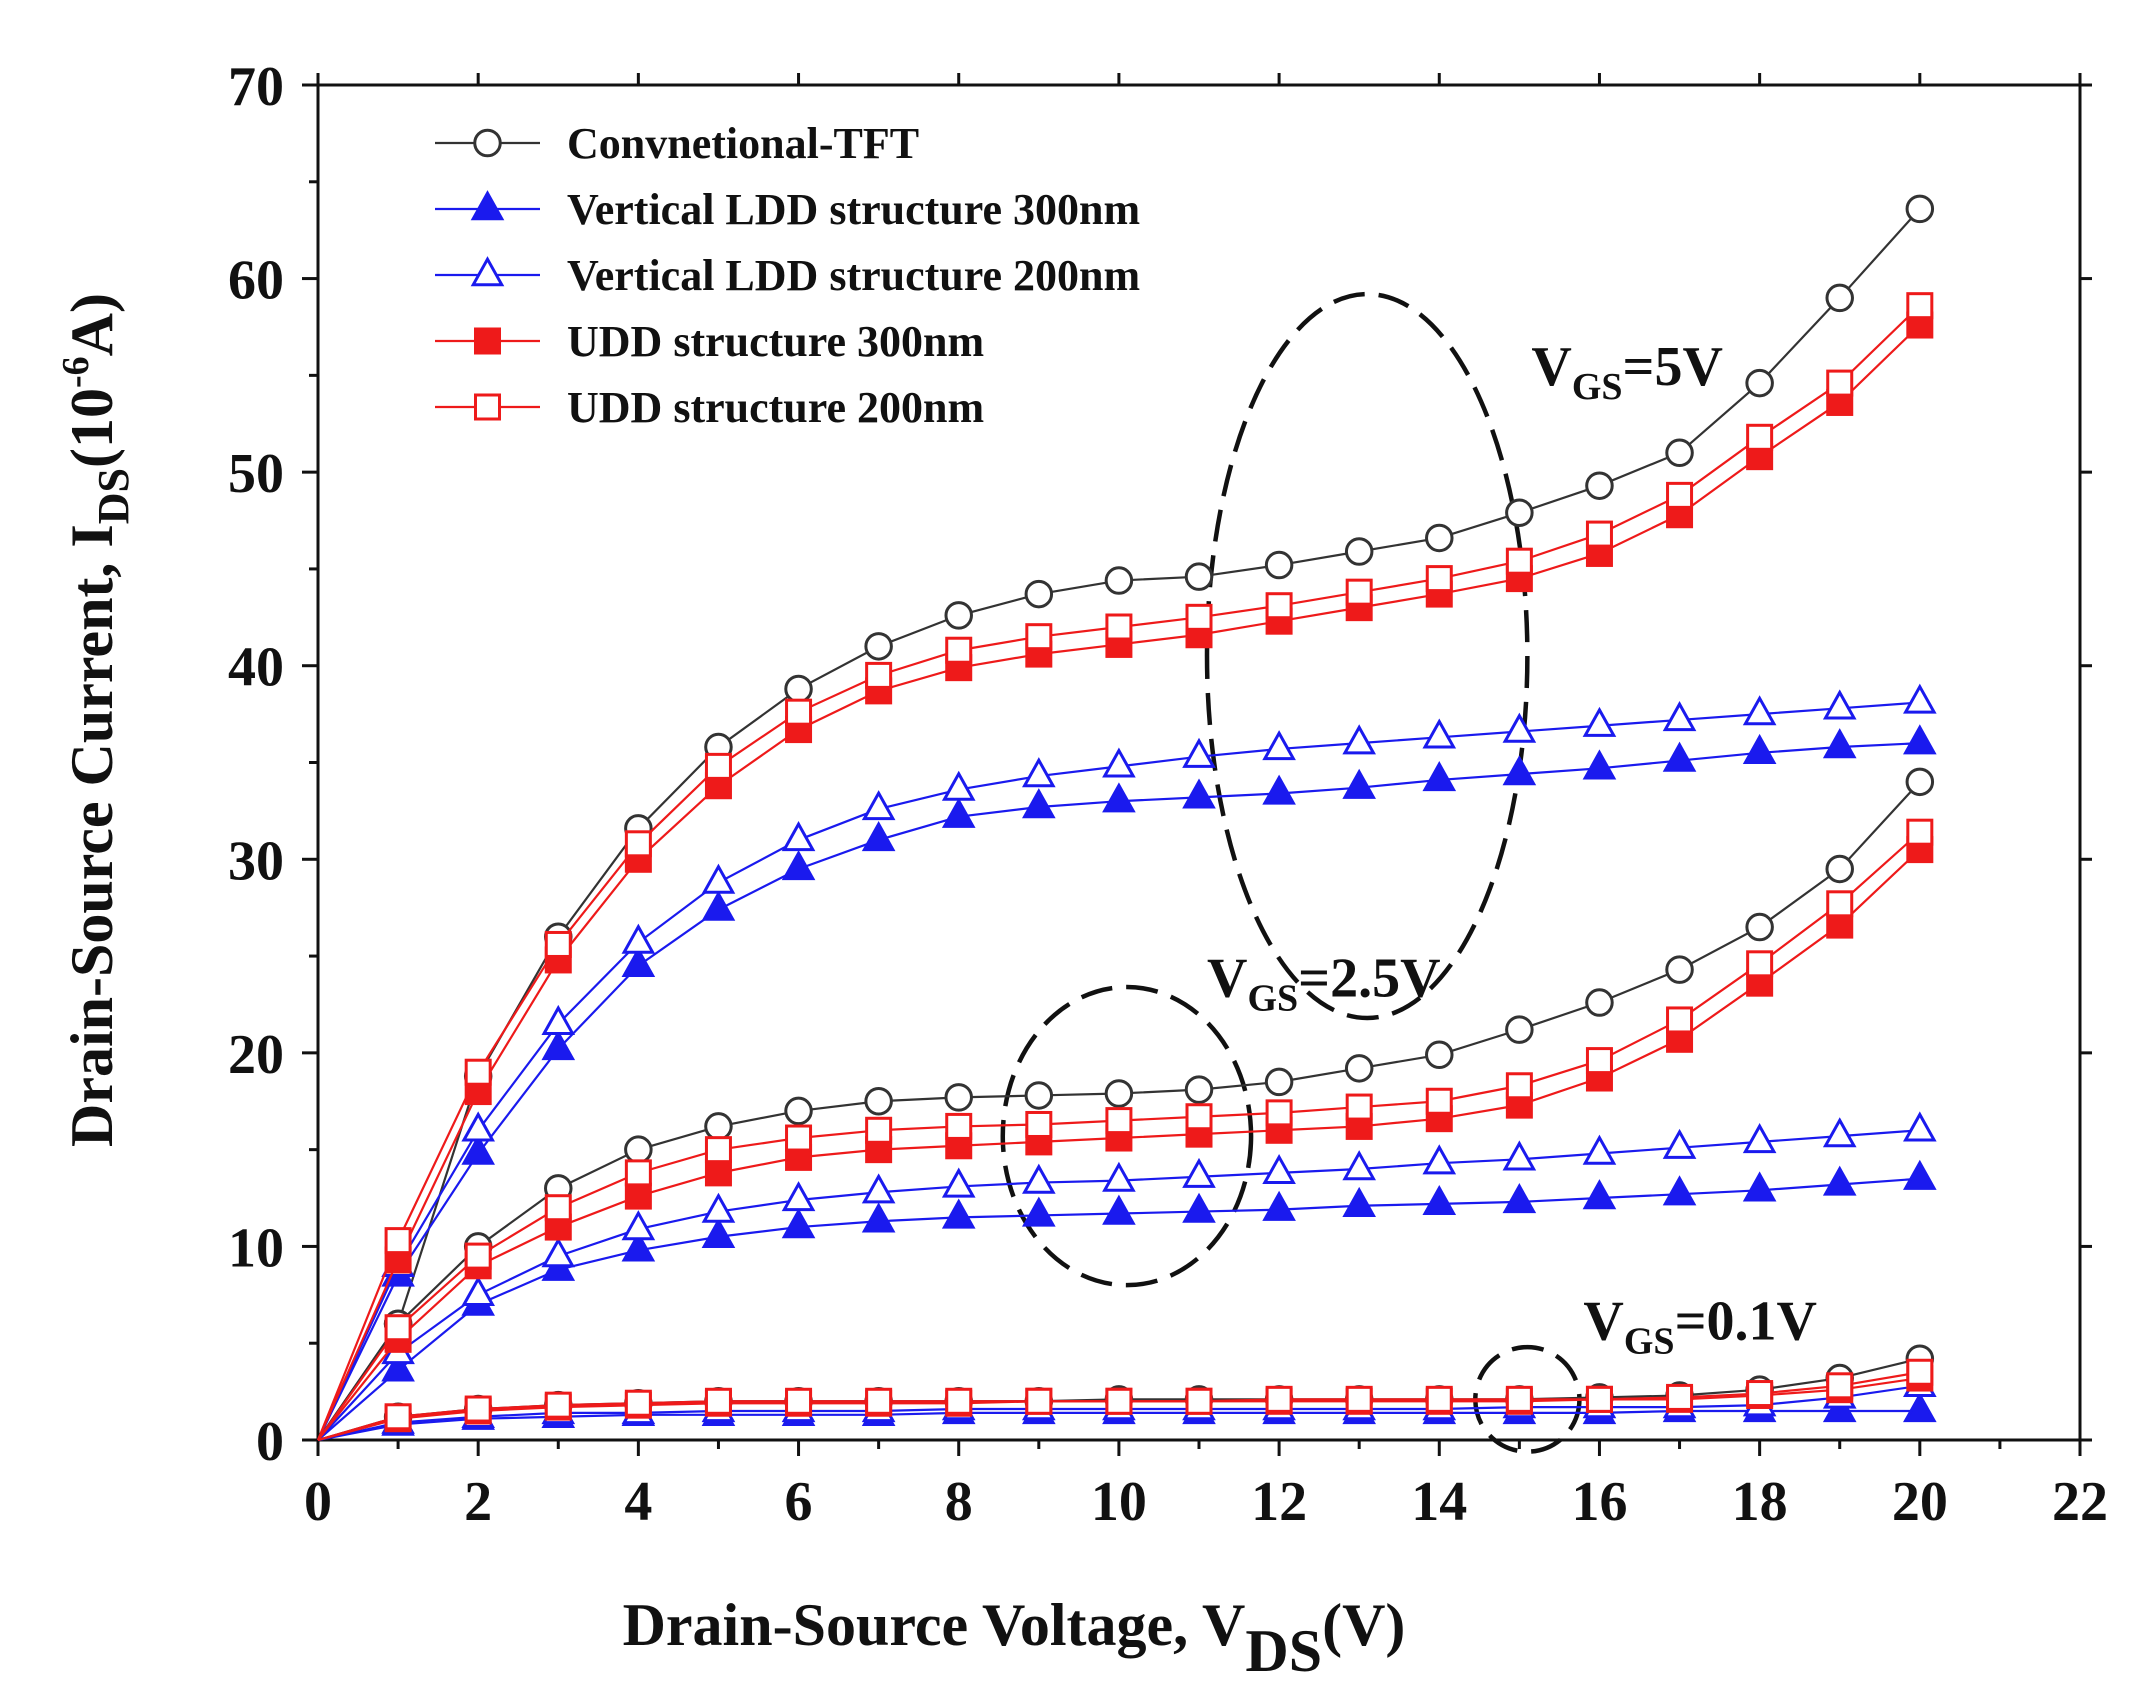 The height and width of the screenshot is (1704, 2151). Describe the element at coordinates (959, 1502) in the screenshot. I see `x-tick-label: 8` at that location.